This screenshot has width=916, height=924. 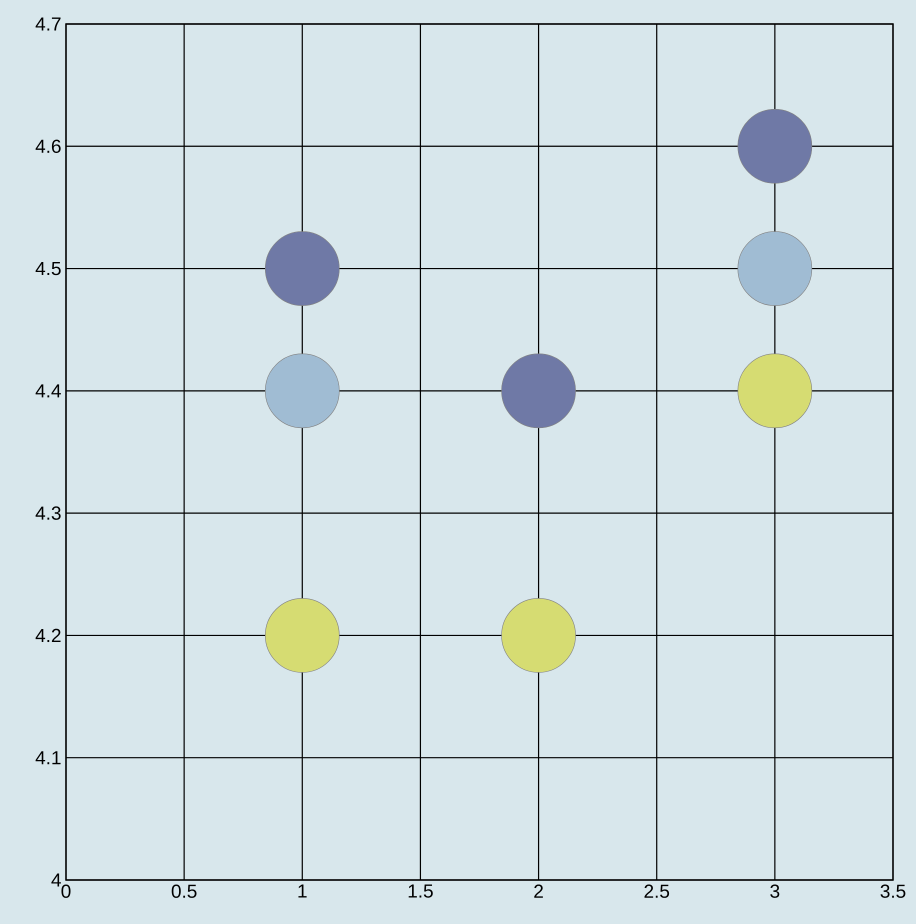 I want to click on x-tick-label: 2.5, so click(x=657, y=891).